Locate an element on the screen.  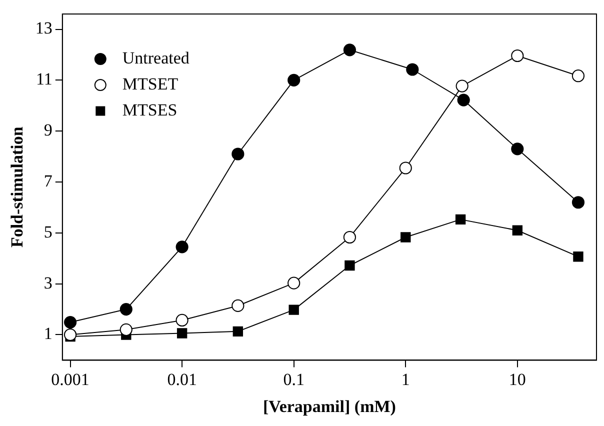
legend-label: Untreated is located at coordinates (156, 58).